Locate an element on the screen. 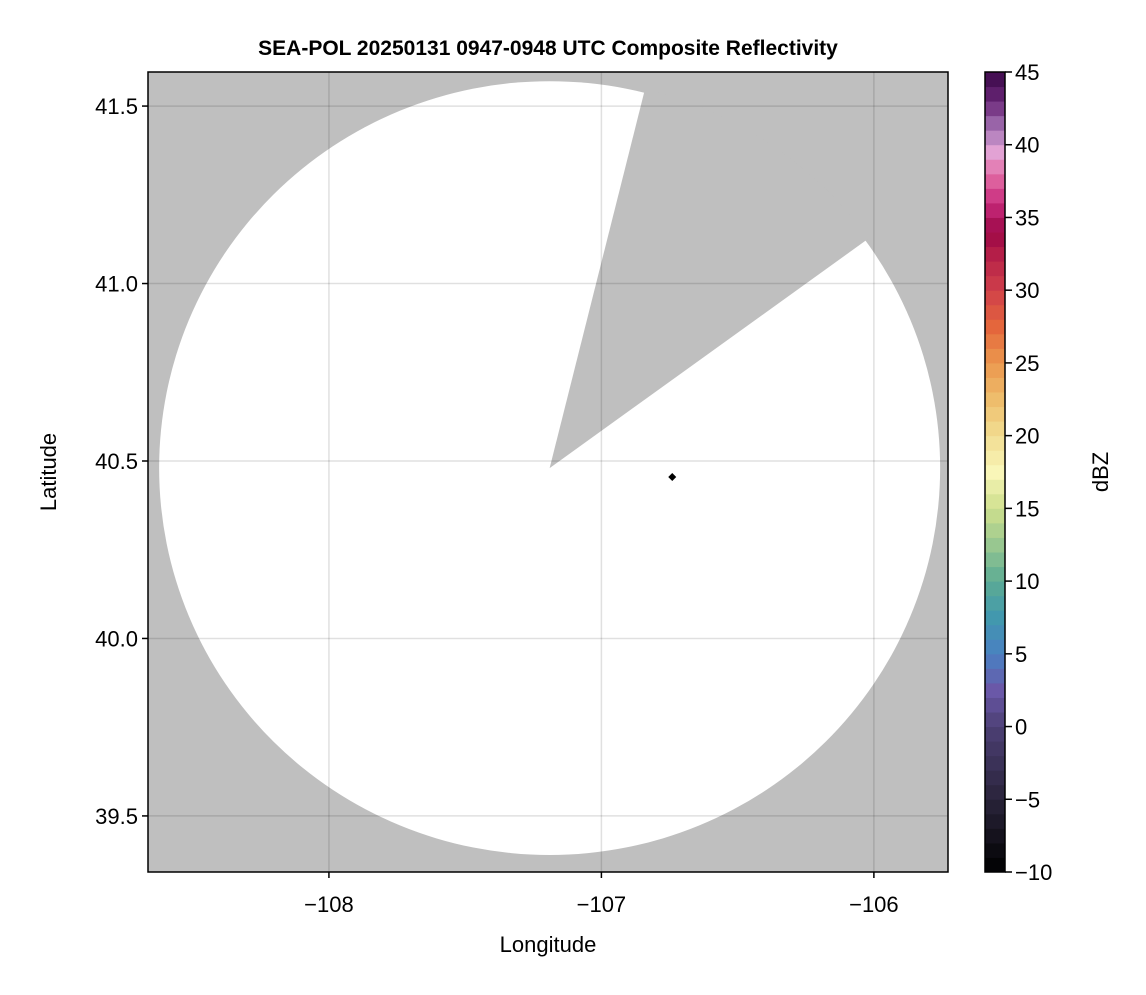  y-axis-ticks: 39.5 40.0 40.5 41.0 41.5 is located at coordinates (121, 461).